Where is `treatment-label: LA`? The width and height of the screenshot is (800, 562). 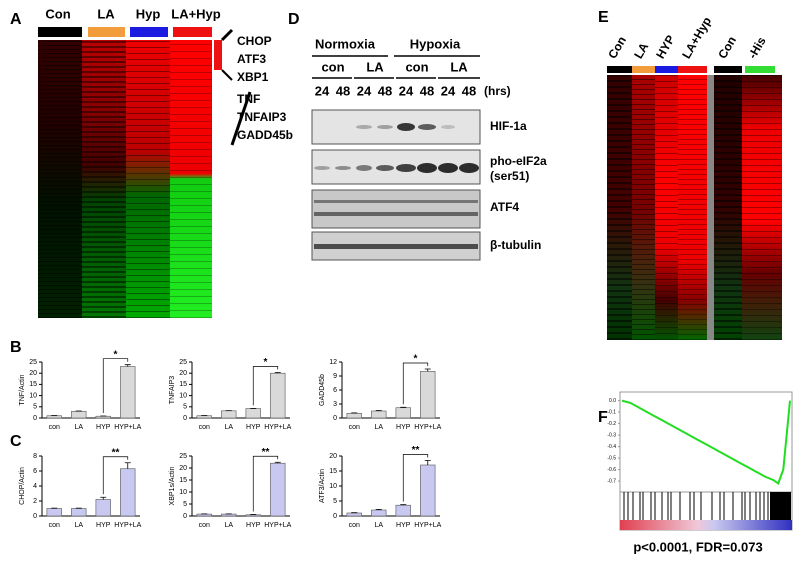
treatment-label: LA is located at coordinates (375, 66).